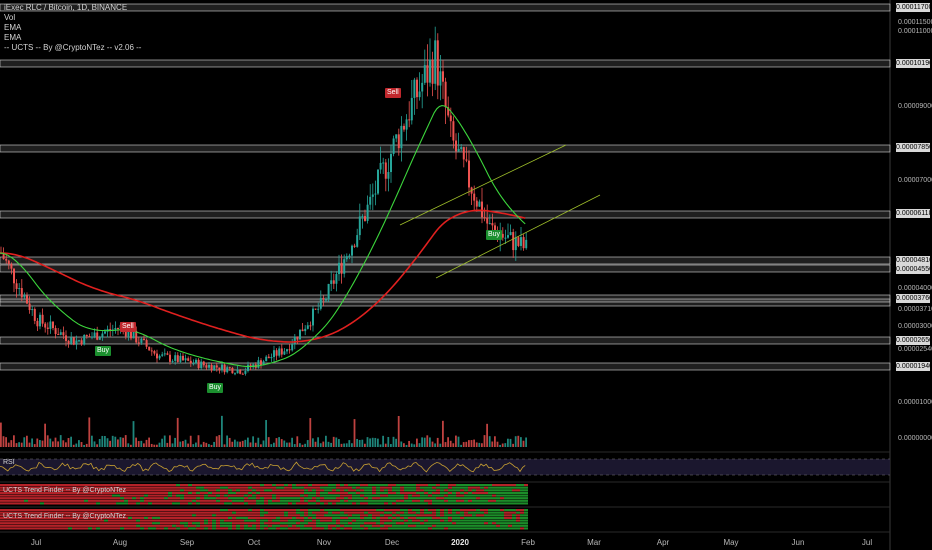 The image size is (932, 550). I want to click on price-tag: 0.00002650, so click(914, 340).